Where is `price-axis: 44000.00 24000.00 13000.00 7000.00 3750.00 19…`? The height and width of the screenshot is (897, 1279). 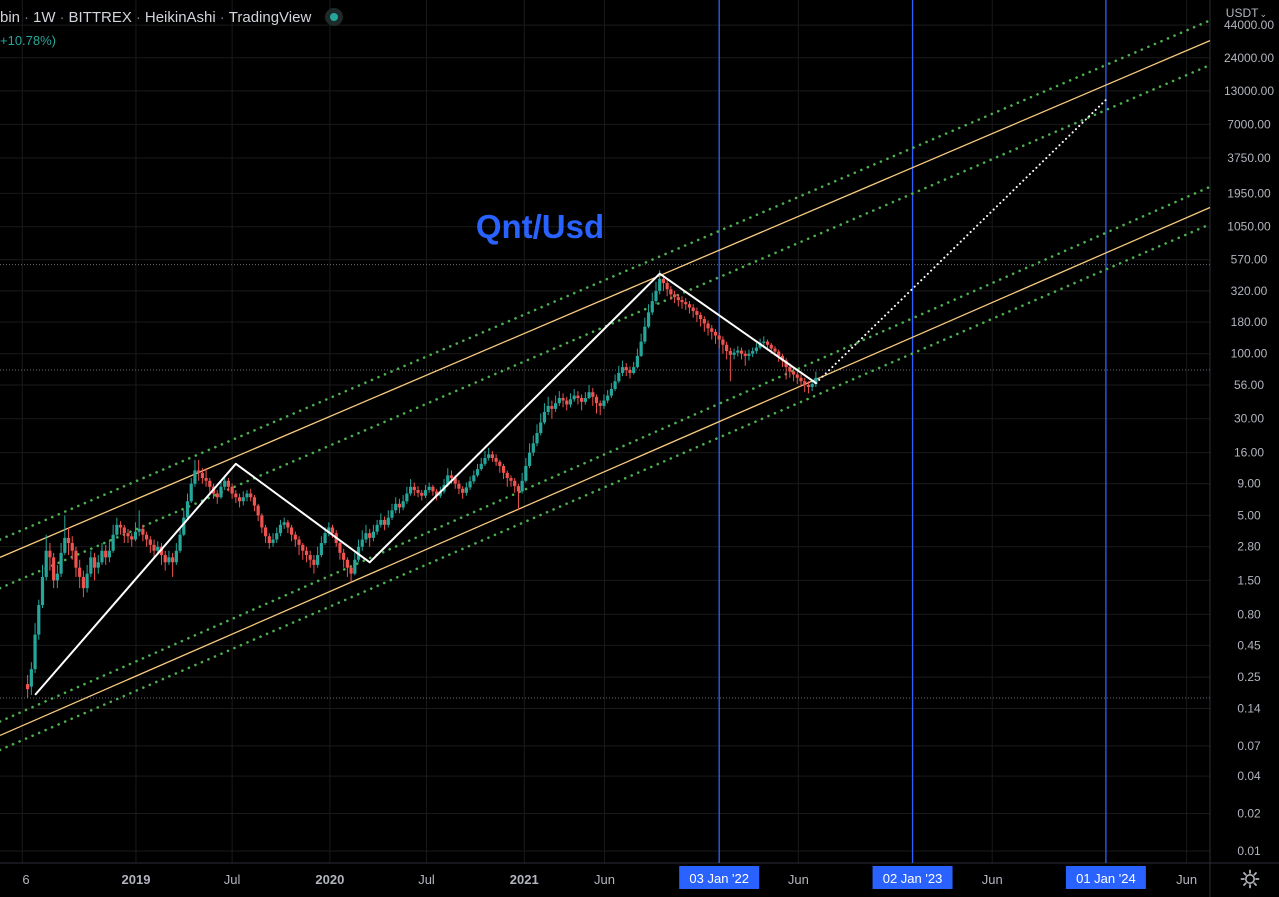
price-axis: 44000.00 24000.00 13000.00 7000.00 3750.00 19… is located at coordinates (1249, 438).